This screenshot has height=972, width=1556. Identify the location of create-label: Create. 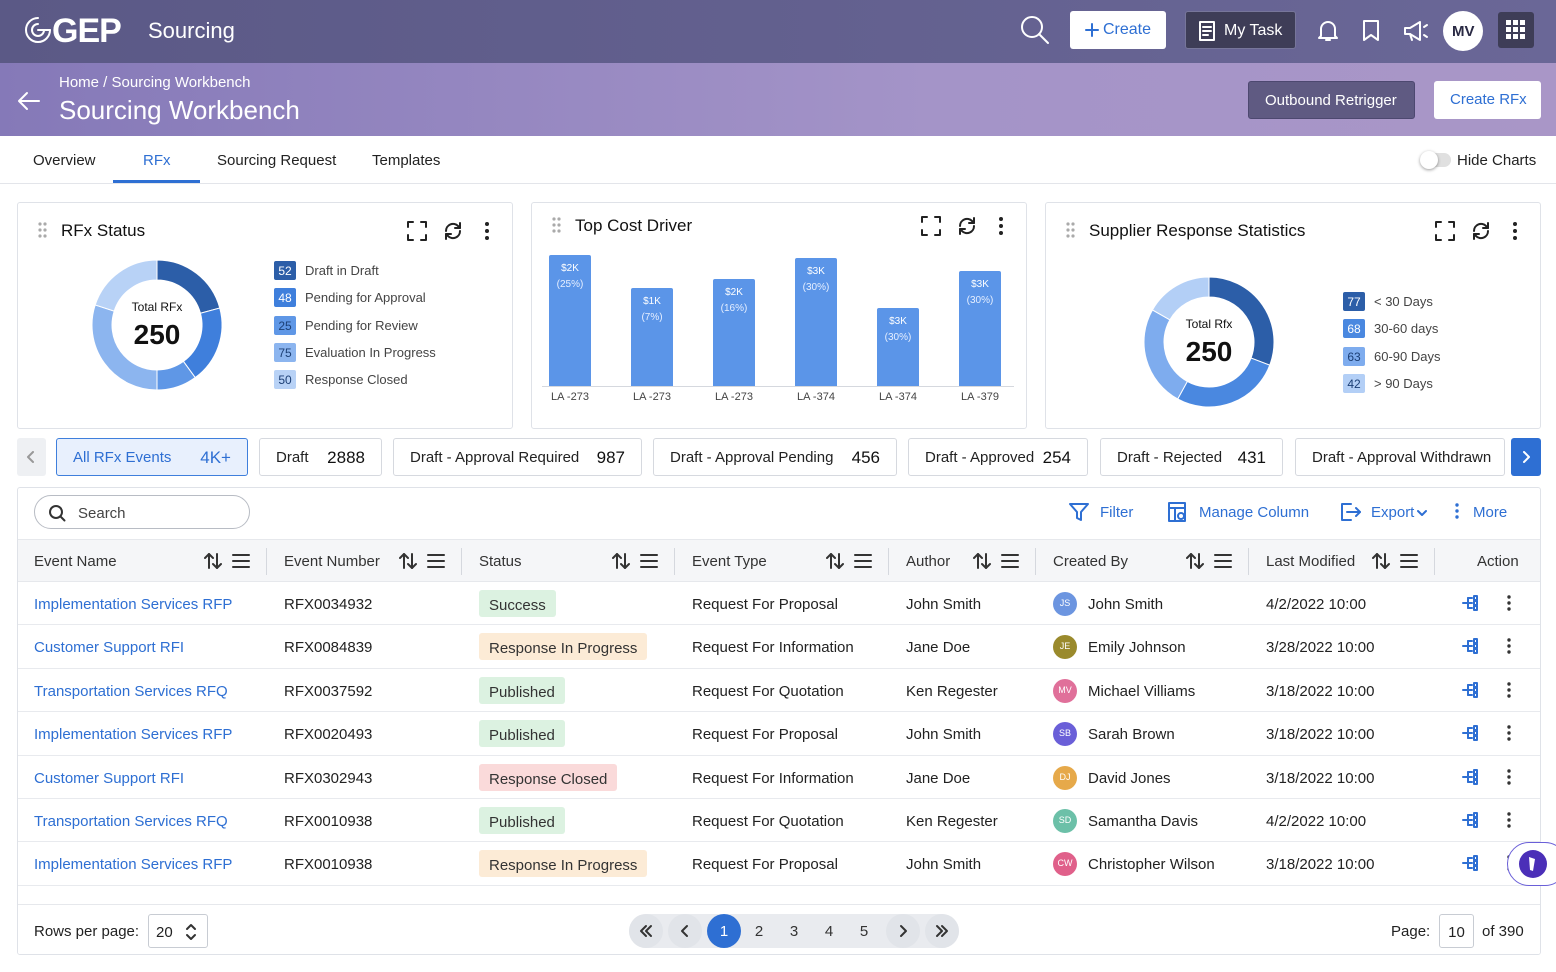
(1127, 29).